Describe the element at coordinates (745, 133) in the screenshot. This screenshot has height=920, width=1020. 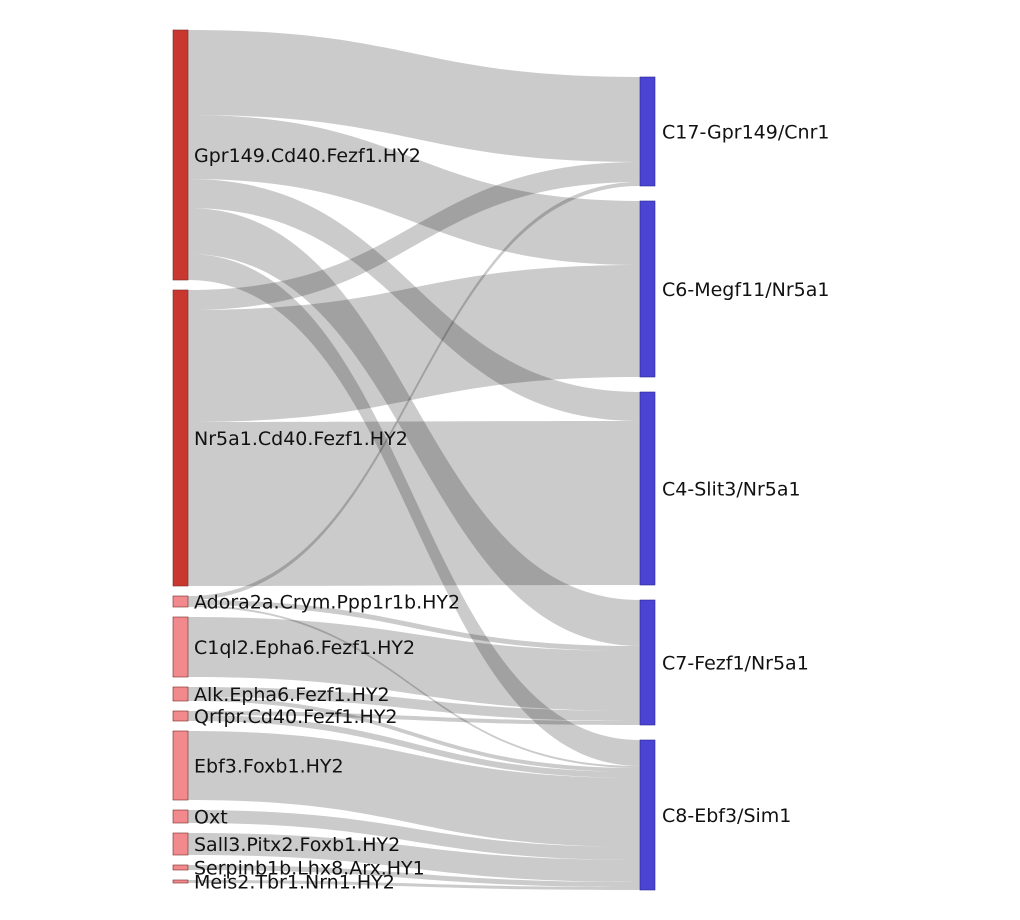
I see `target-label: C17-Gpr149/Cnr1` at that location.